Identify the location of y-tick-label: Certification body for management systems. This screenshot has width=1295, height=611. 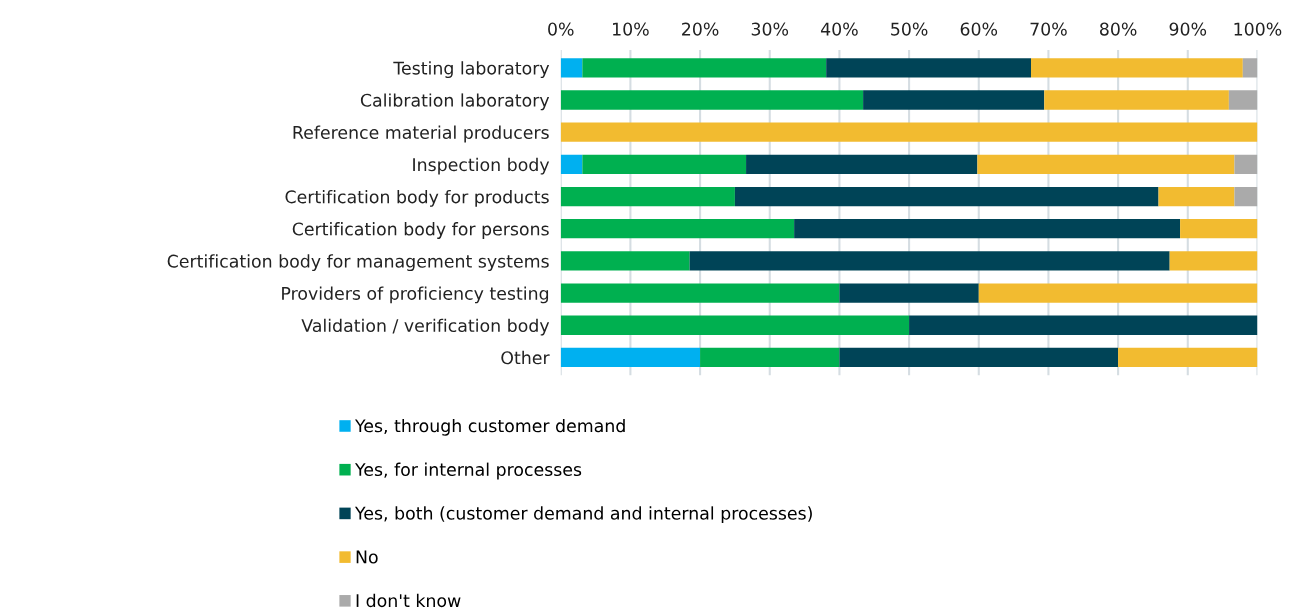
(358, 263).